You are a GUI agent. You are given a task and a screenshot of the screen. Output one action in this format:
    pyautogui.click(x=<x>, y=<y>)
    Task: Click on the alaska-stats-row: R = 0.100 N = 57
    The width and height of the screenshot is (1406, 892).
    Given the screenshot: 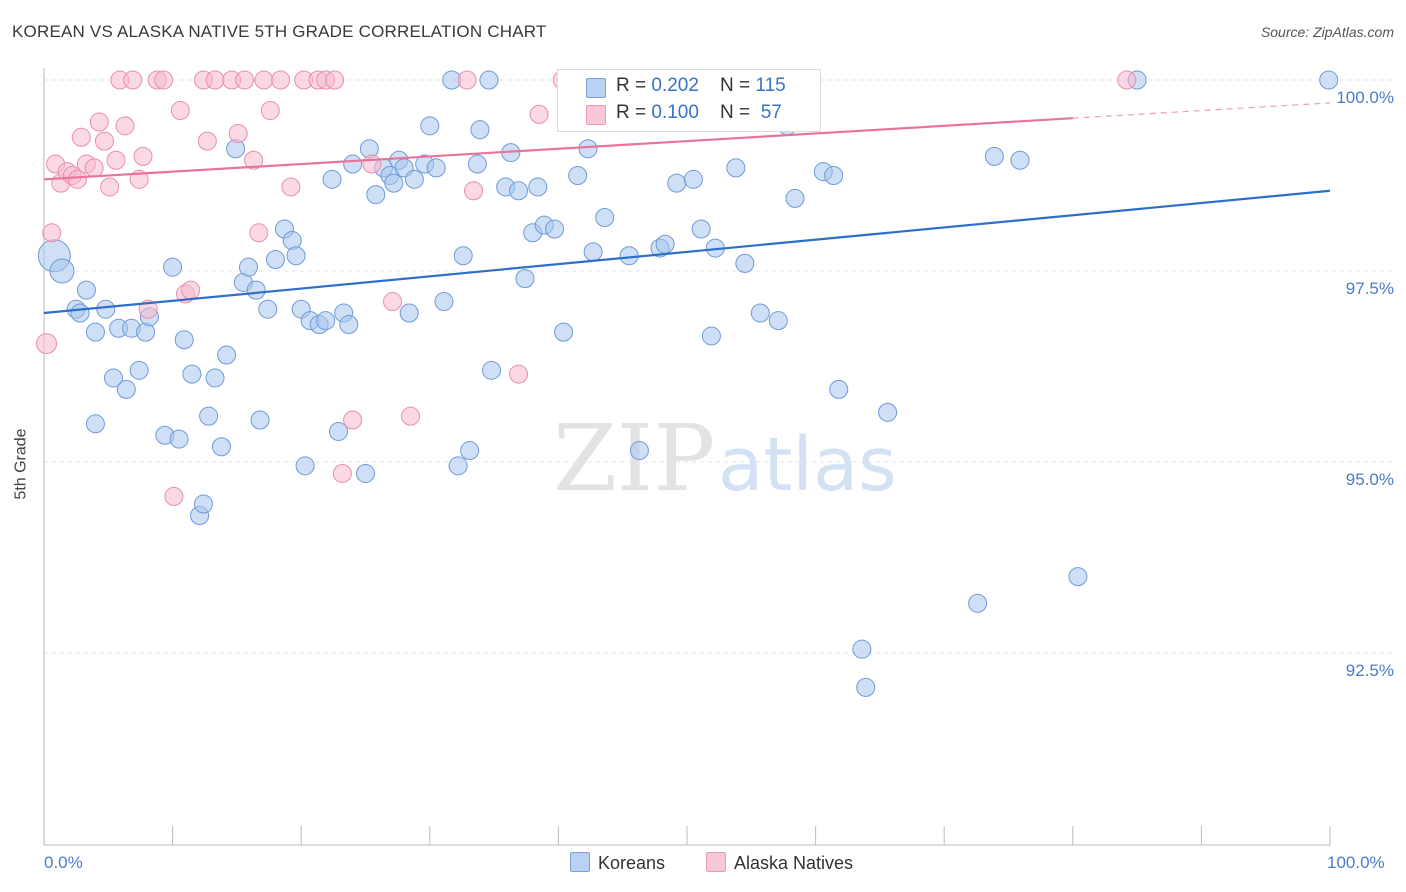 What is the action you would take?
    pyautogui.click(x=699, y=113)
    